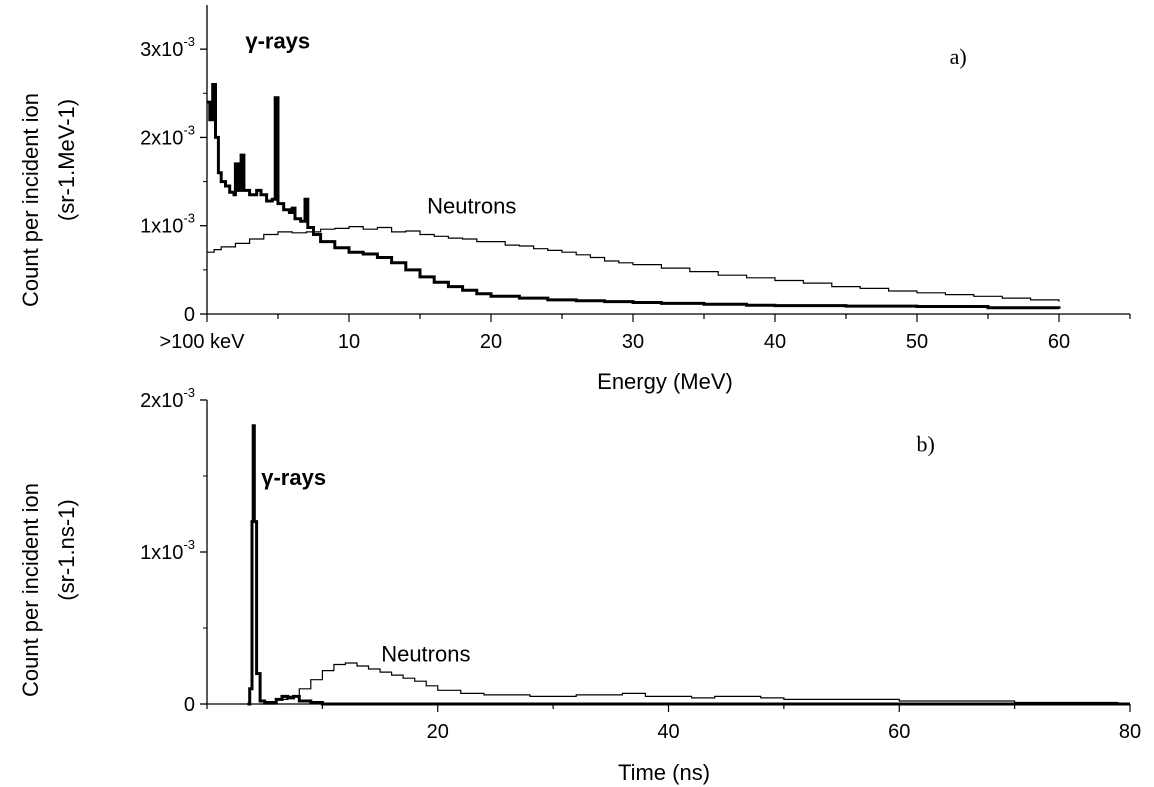 This screenshot has height=787, width=1154. Describe the element at coordinates (645, 333) in the screenshot. I see `panel-a-x-ticks: >100 keV 10 20 30 40 50 60` at that location.